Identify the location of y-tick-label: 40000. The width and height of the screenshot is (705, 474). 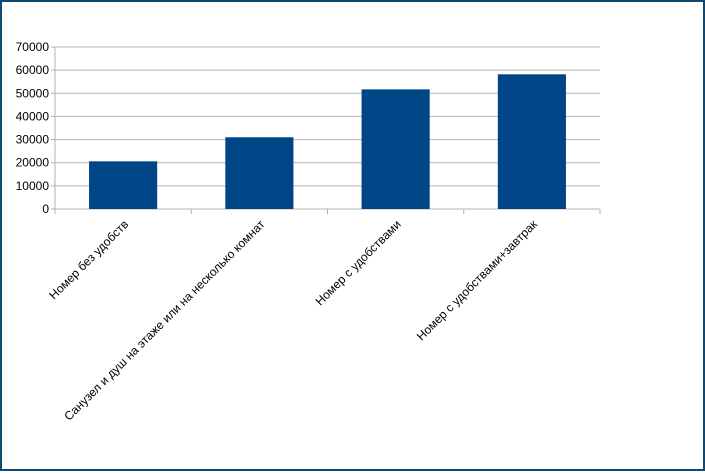
(33, 116).